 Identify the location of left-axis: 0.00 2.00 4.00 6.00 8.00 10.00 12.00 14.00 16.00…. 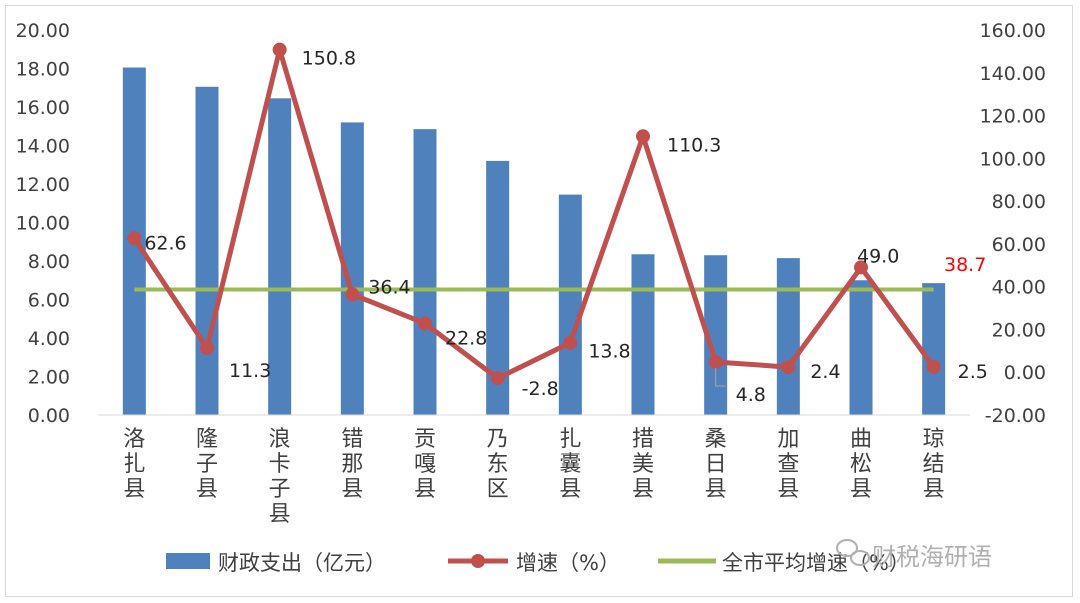
(43, 223).